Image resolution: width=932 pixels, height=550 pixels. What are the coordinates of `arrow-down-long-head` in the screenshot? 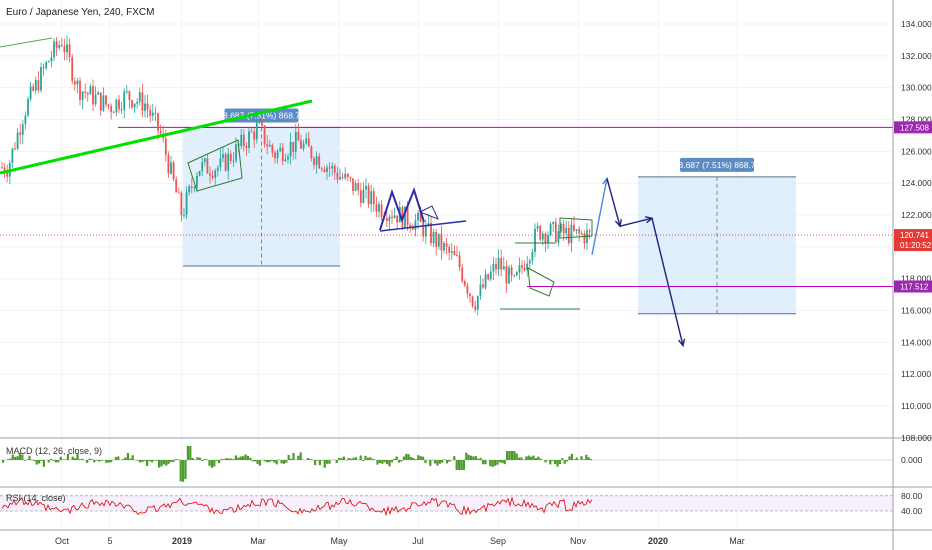 It's located at (682, 343).